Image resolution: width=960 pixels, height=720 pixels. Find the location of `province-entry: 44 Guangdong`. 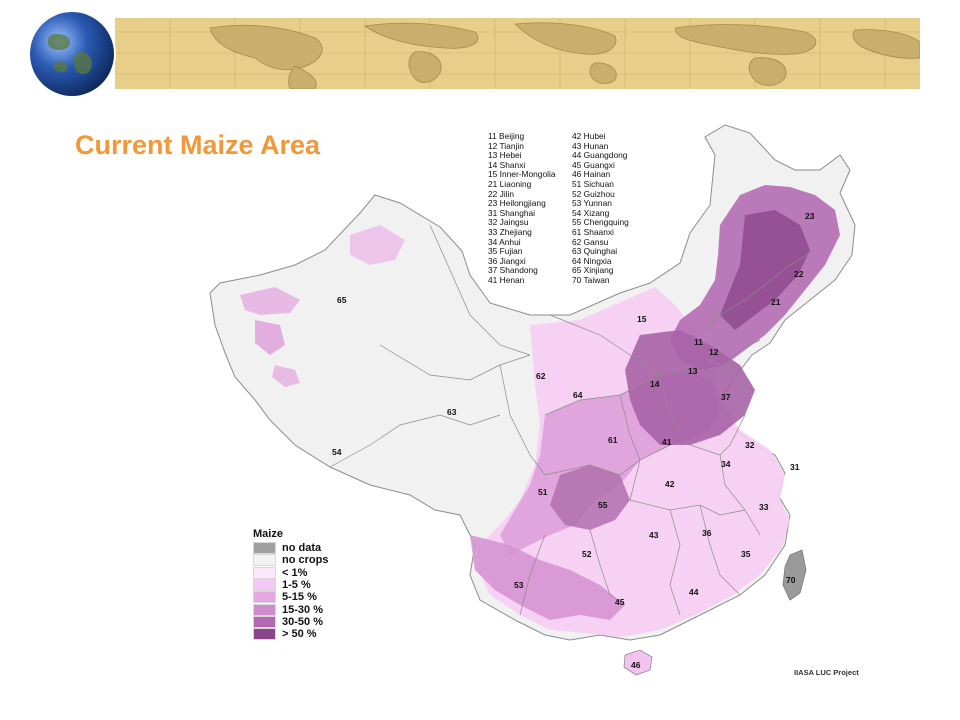

province-entry: 44 Guangdong is located at coordinates (600, 155).